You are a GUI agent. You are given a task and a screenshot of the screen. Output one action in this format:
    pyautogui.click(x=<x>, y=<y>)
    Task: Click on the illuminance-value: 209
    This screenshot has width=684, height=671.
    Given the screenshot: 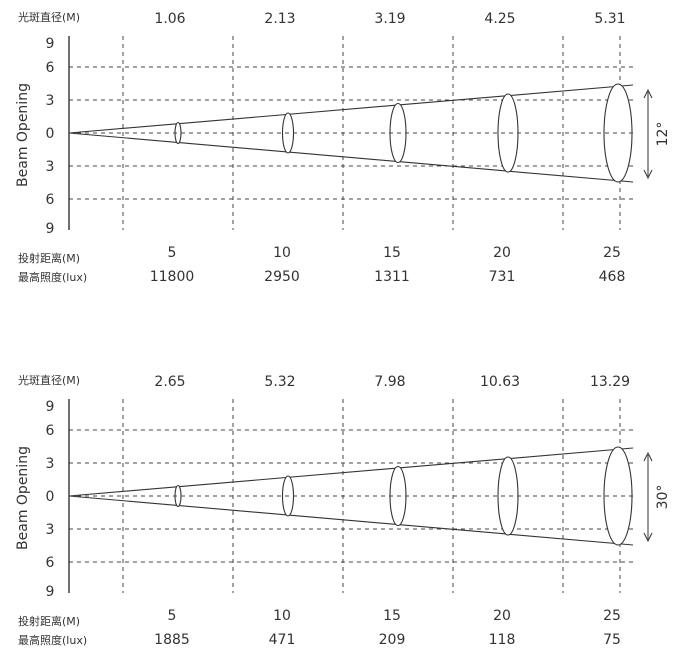 What is the action you would take?
    pyautogui.click(x=392, y=640)
    